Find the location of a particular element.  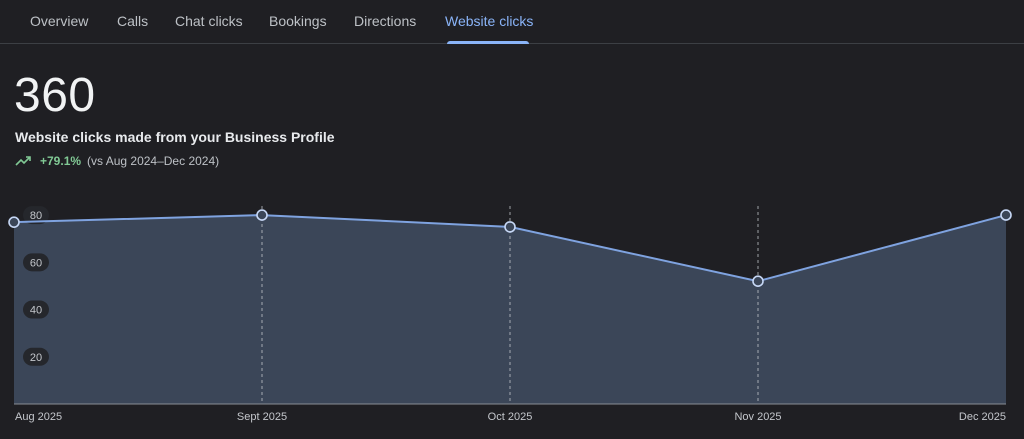

active-tab-indicator is located at coordinates (488, 42).